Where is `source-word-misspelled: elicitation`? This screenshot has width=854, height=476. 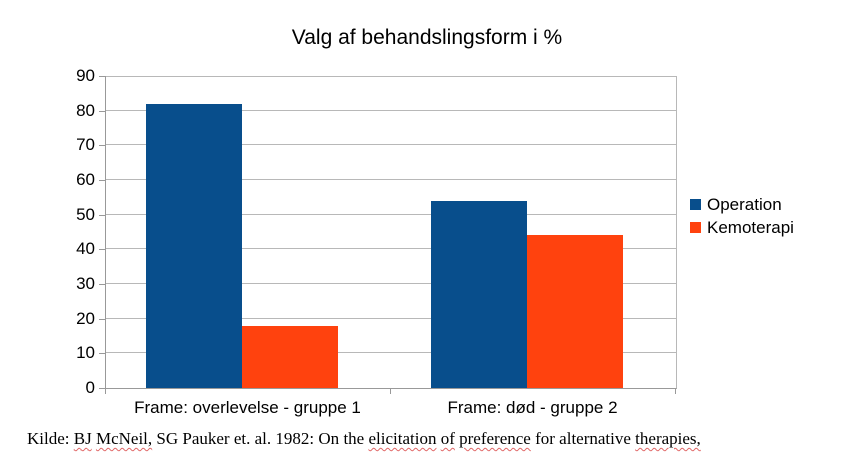
source-word-misspelled: elicitation is located at coordinates (402, 438).